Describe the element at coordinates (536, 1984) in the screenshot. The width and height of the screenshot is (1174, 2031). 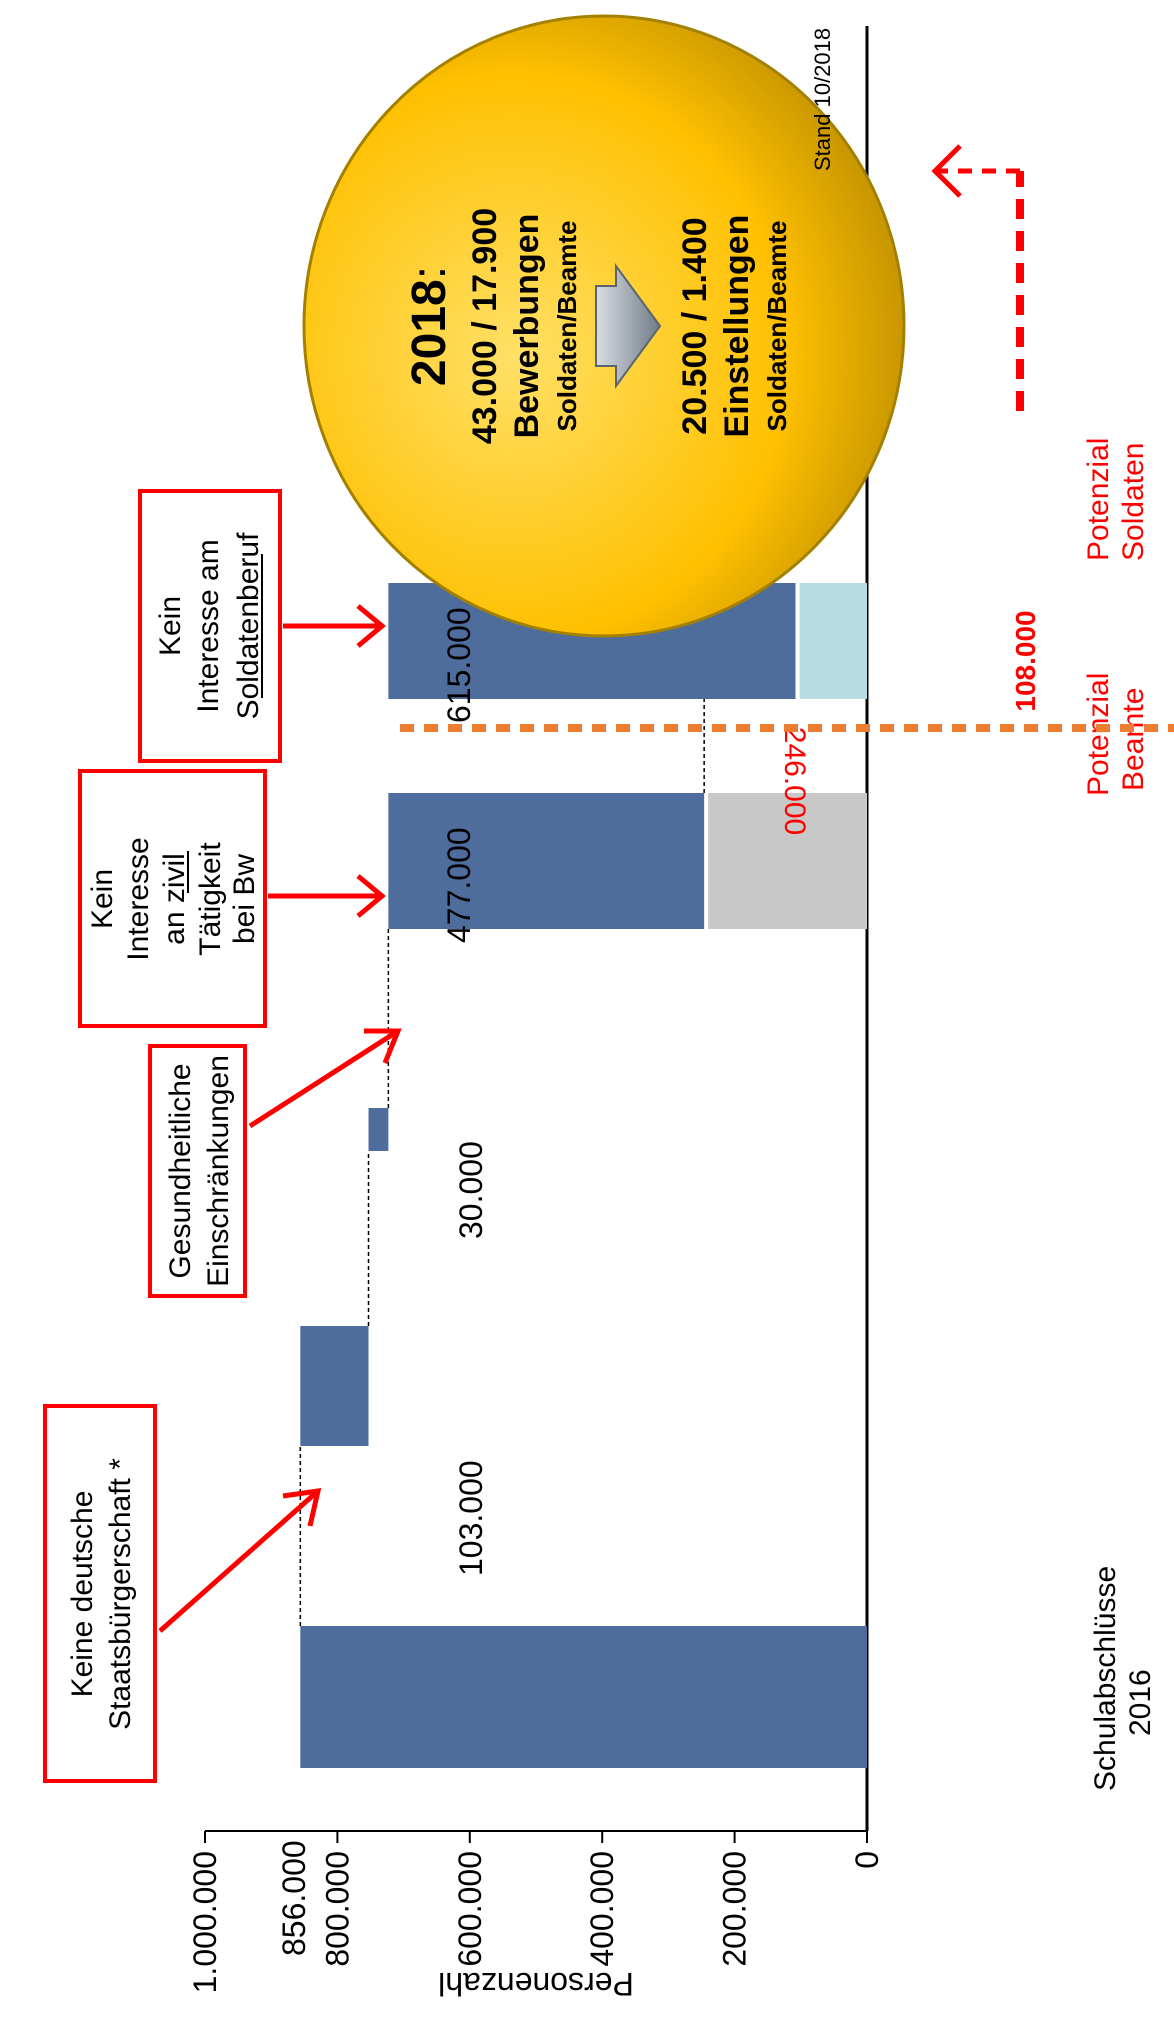
I see `y-axis-label: Personenzahl` at that location.